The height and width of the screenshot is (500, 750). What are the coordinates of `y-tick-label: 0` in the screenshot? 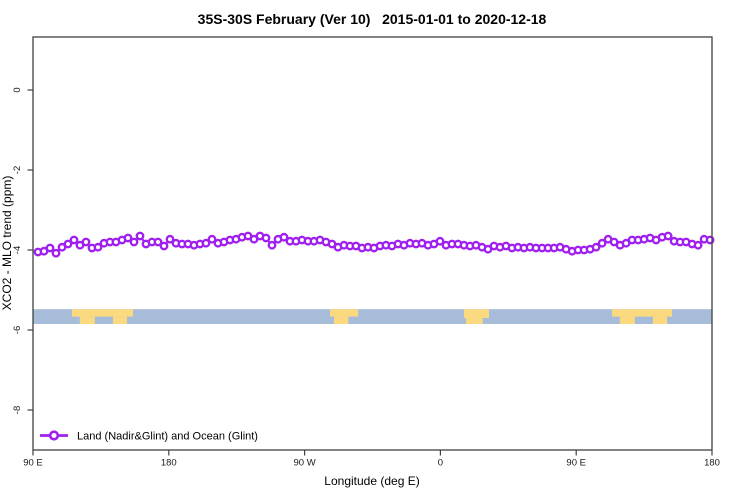 It's located at (17, 89).